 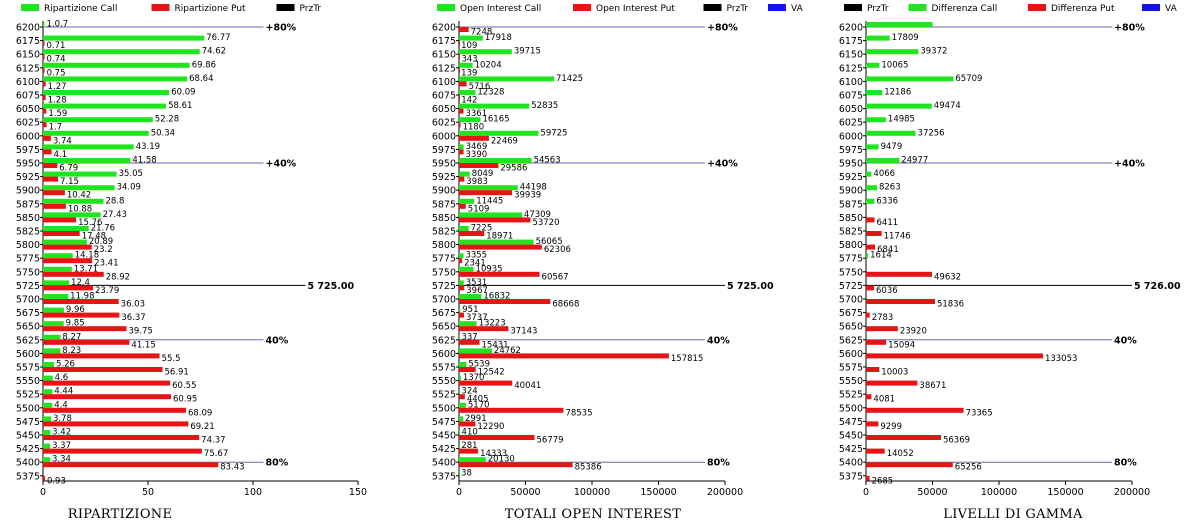 What do you see at coordinates (216, 454) in the screenshot?
I see `data-label-put-0-31: 75.67` at bounding box center [216, 454].